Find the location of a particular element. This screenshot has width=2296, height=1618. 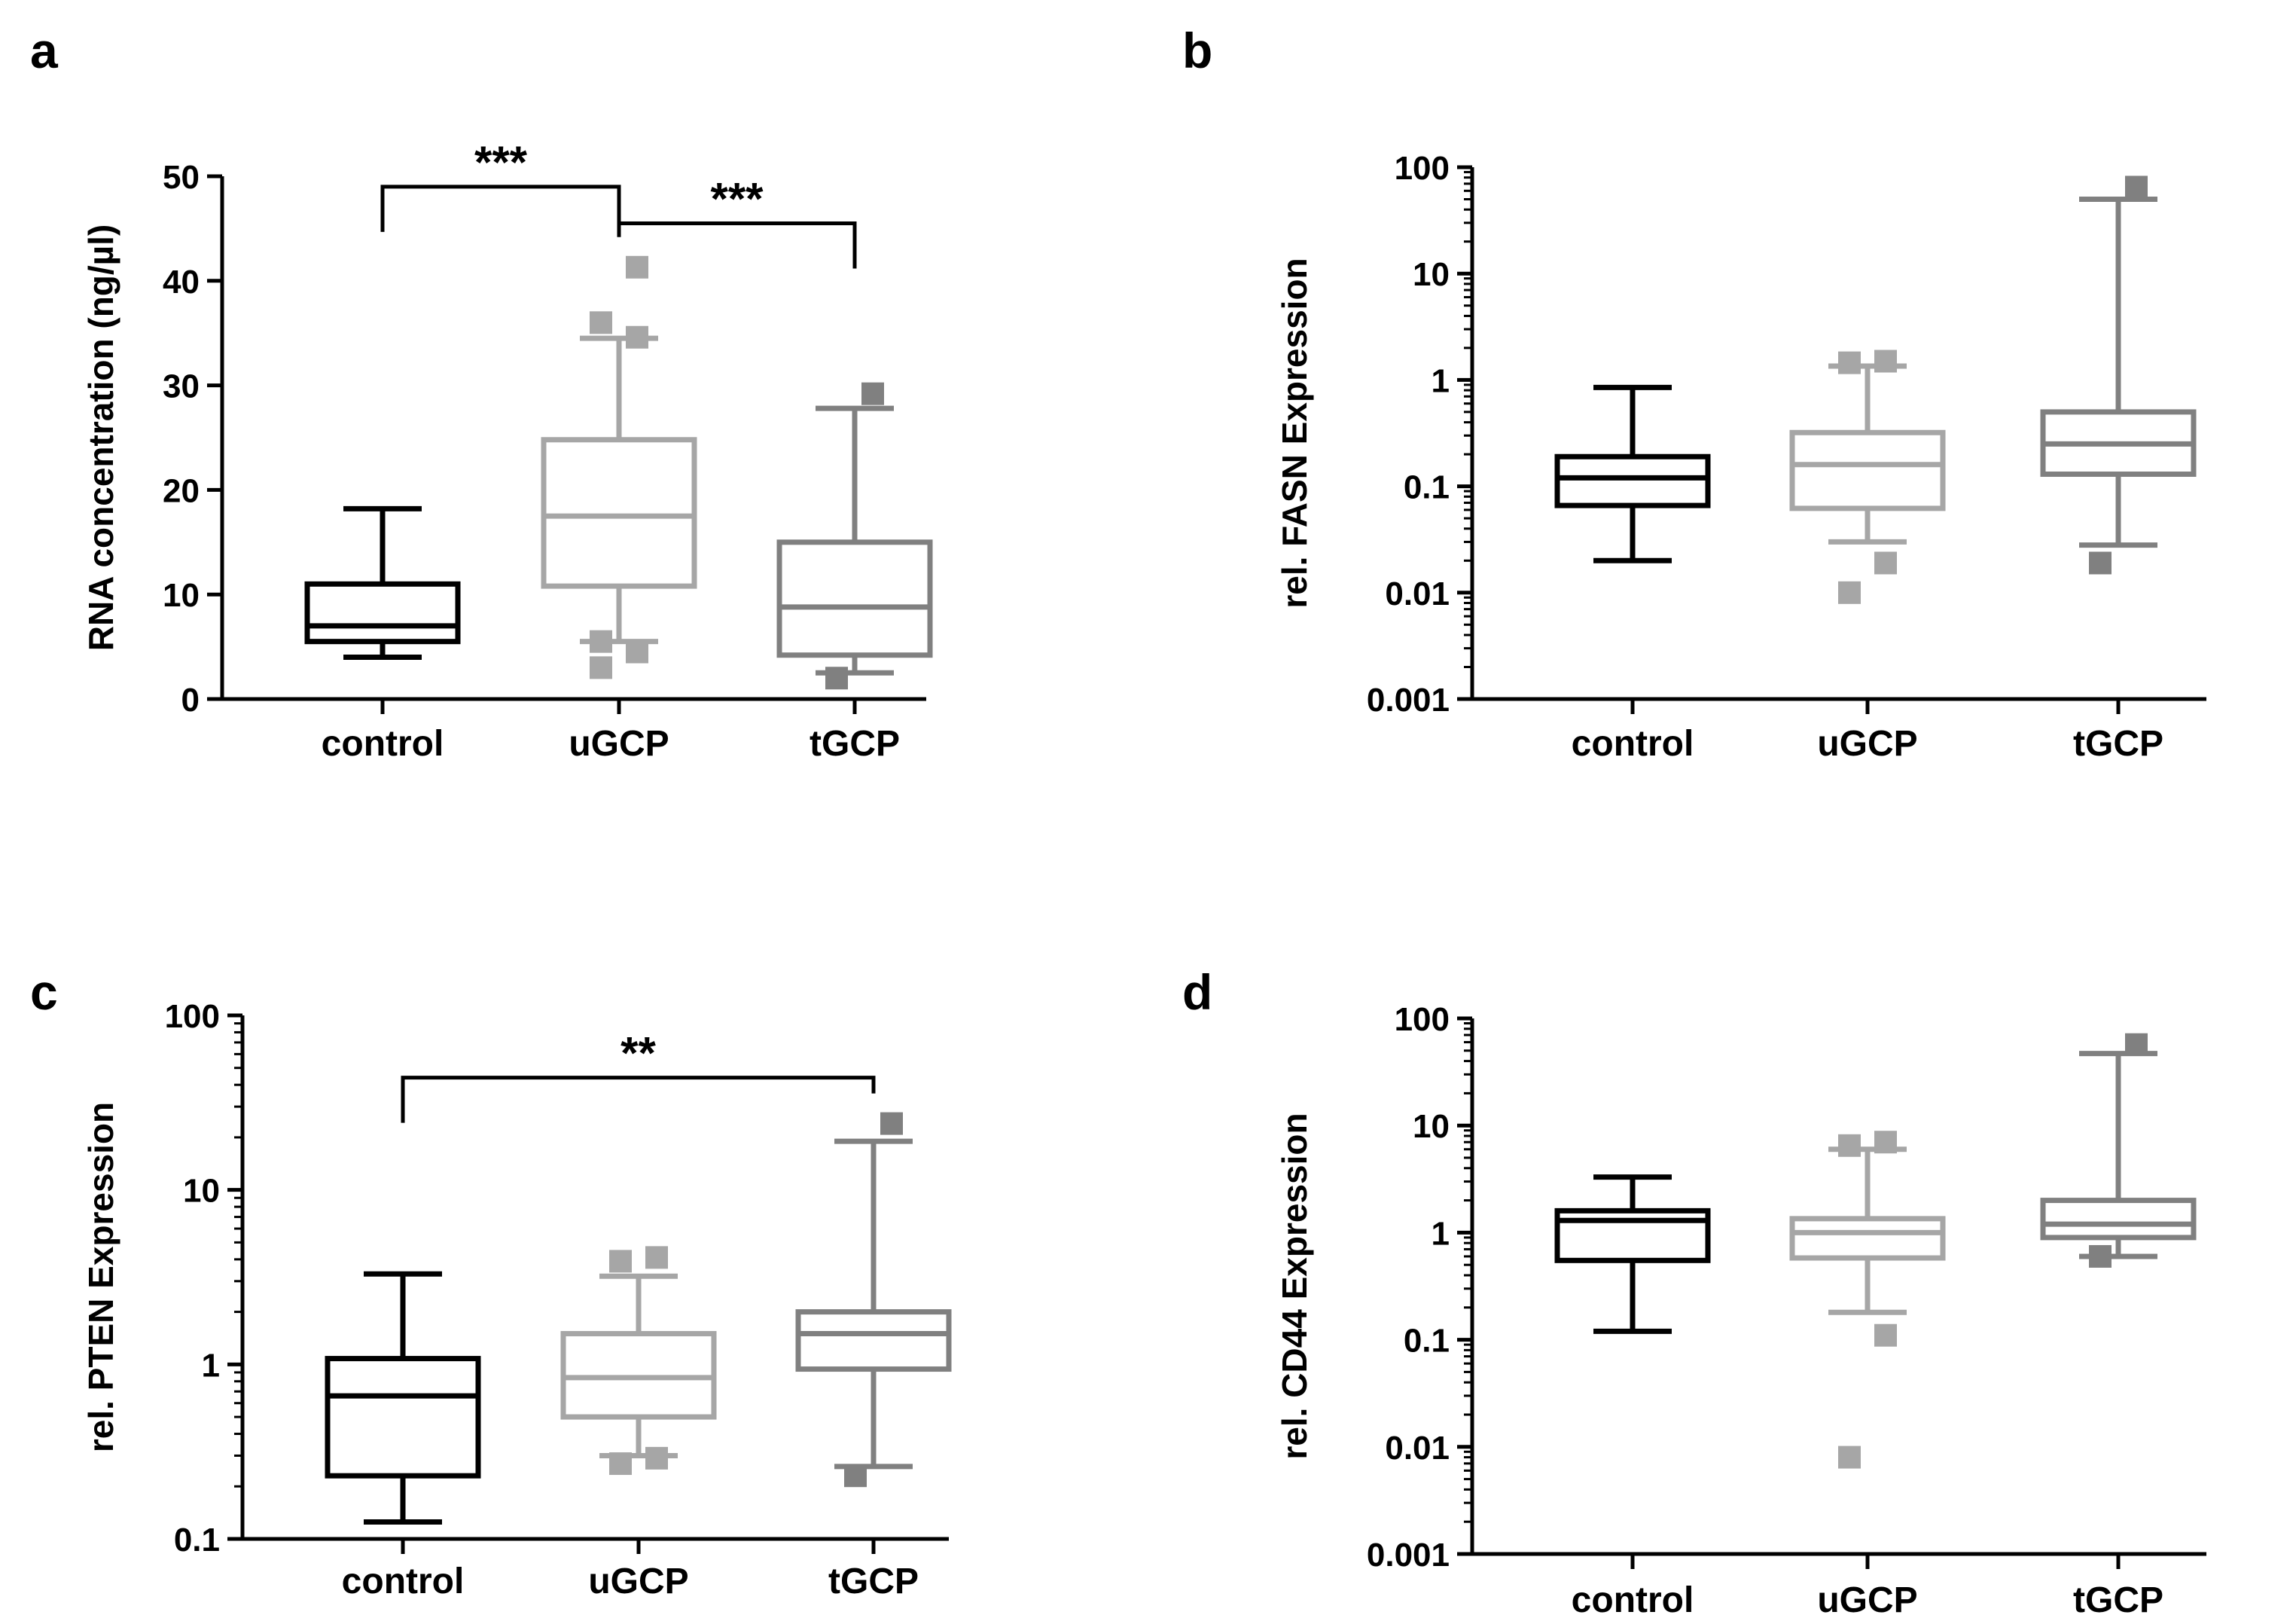

panel-label: b is located at coordinates (1197, 50).